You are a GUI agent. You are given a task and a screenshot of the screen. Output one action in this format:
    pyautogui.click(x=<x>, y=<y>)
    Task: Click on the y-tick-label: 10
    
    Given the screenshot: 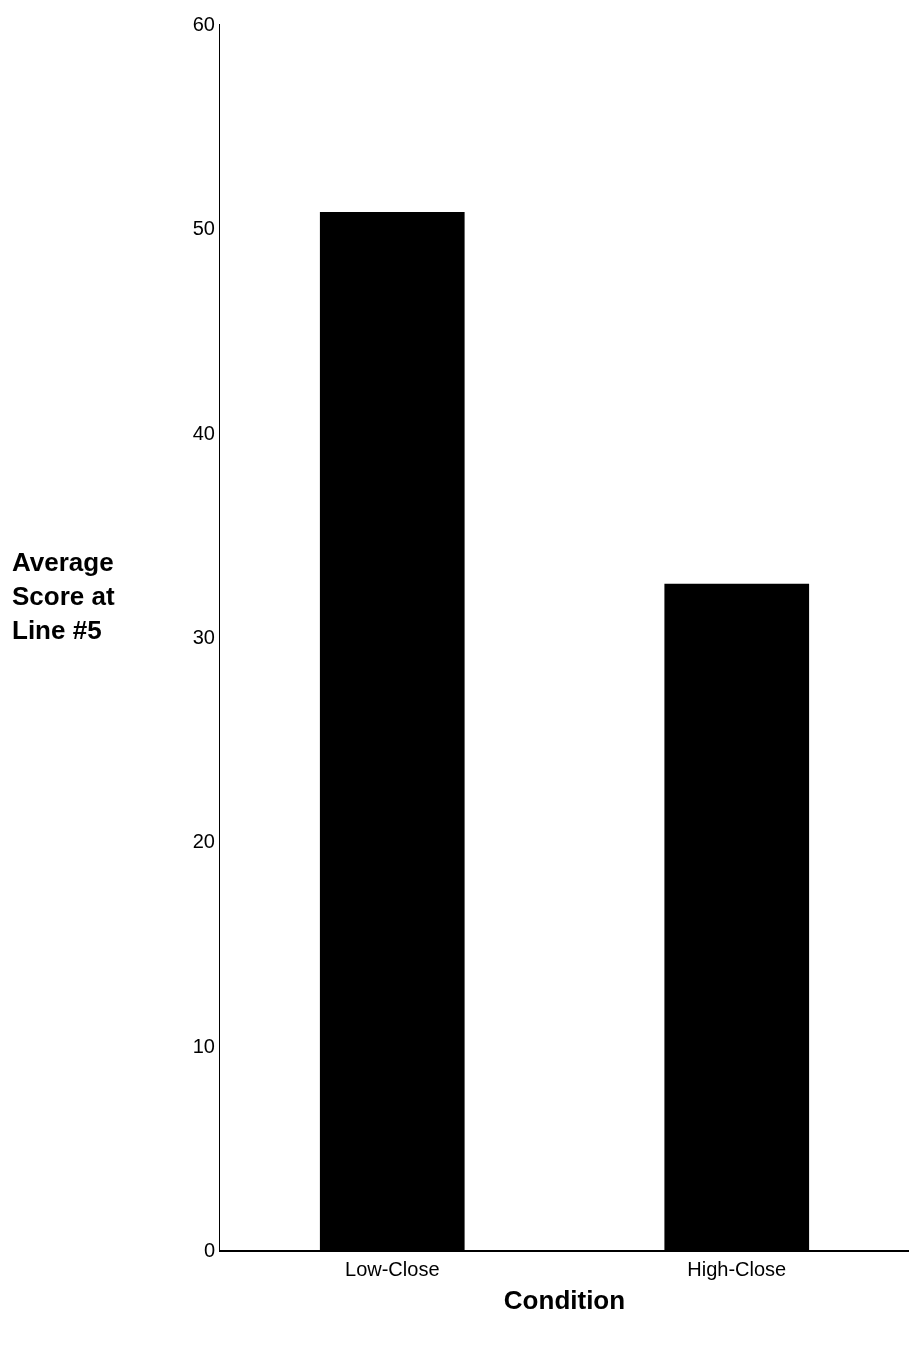 What is the action you would take?
    pyautogui.click(x=203, y=1045)
    